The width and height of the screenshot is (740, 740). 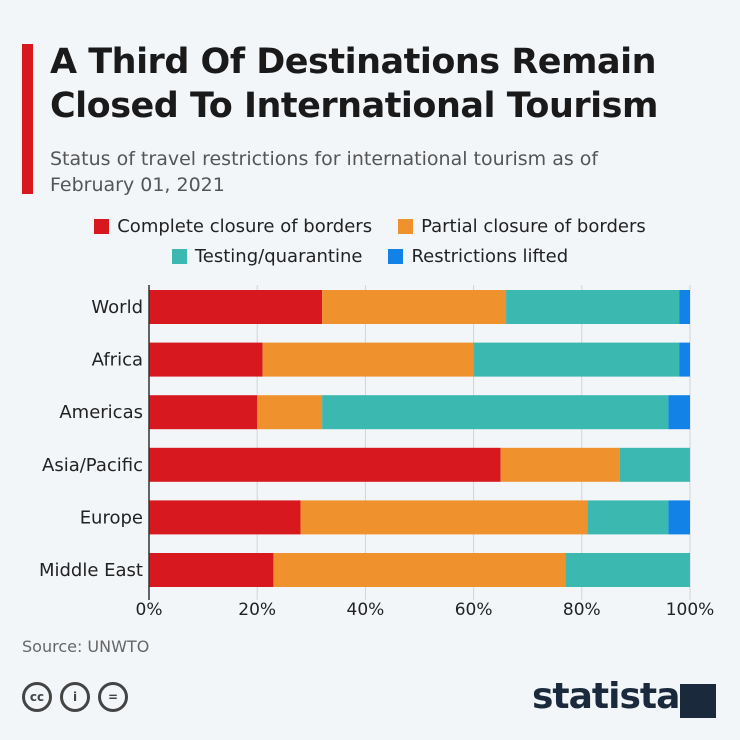 What do you see at coordinates (27, 119) in the screenshot?
I see `title-accent-bar` at bounding box center [27, 119].